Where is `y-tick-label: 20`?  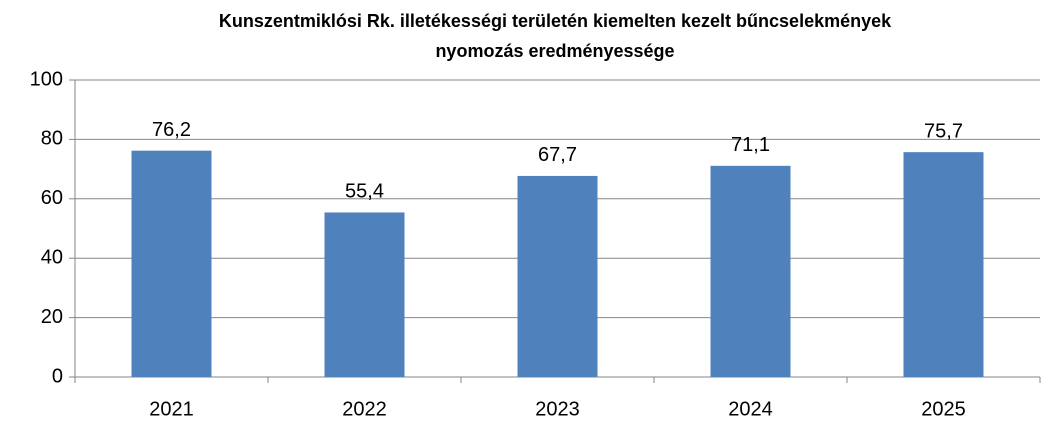 y-tick-label: 20 is located at coordinates (52, 317).